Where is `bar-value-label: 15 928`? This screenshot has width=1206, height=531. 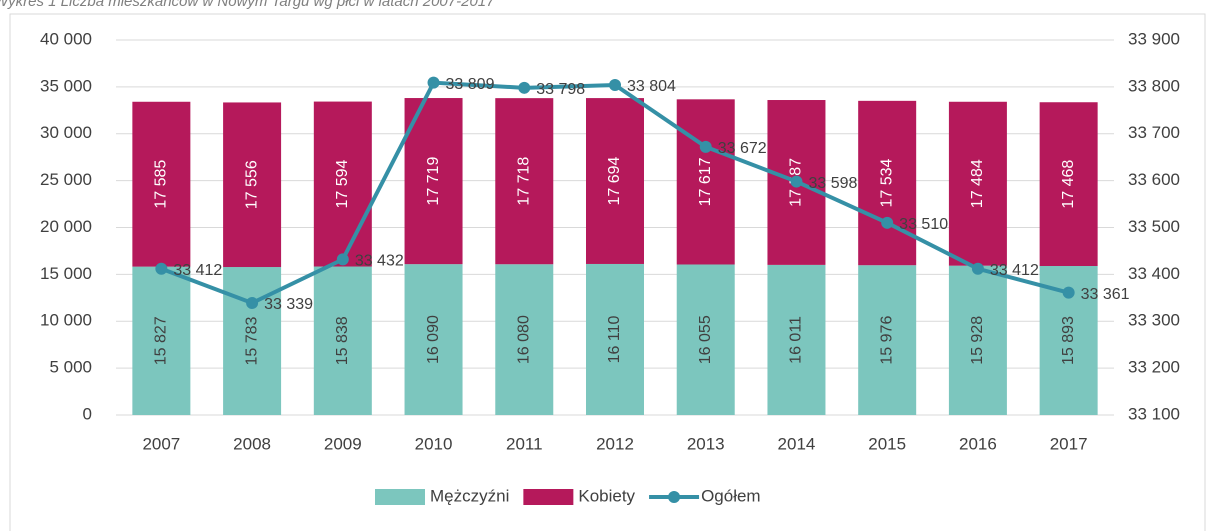
bar-value-label: 15 928 is located at coordinates (977, 340).